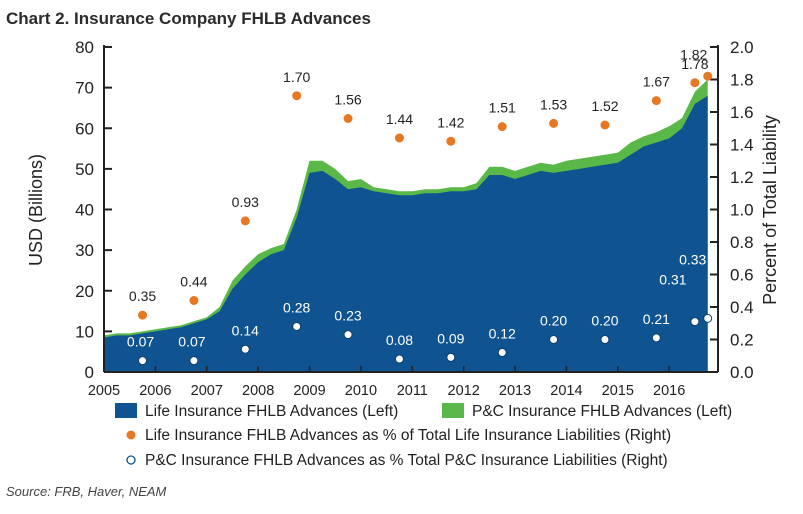  Describe the element at coordinates (245, 202) in the screenshot. I see `life-pct-label: 0.93` at that location.